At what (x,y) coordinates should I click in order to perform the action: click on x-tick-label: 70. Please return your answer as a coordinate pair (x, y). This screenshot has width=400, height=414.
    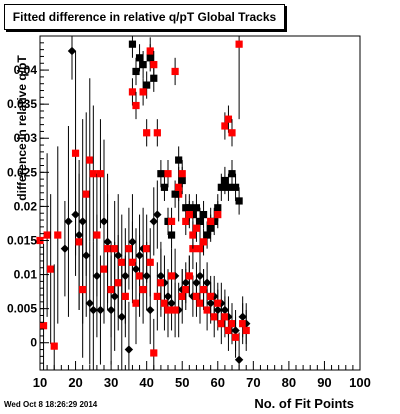
    Looking at the image, I should click on (253, 382).